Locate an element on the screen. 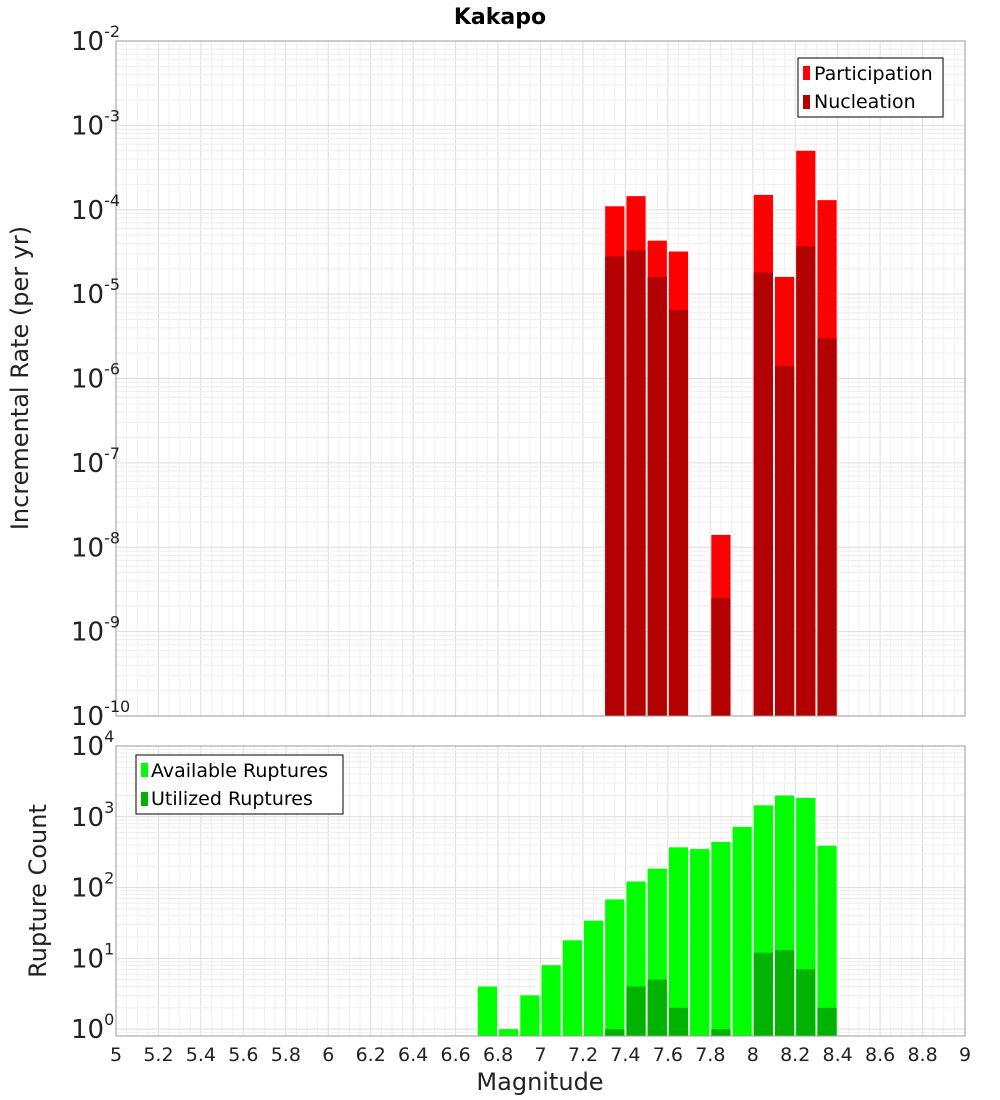 This screenshot has width=1000, height=1100. bottom-y-tick-label: 10³ is located at coordinates (92, 815).